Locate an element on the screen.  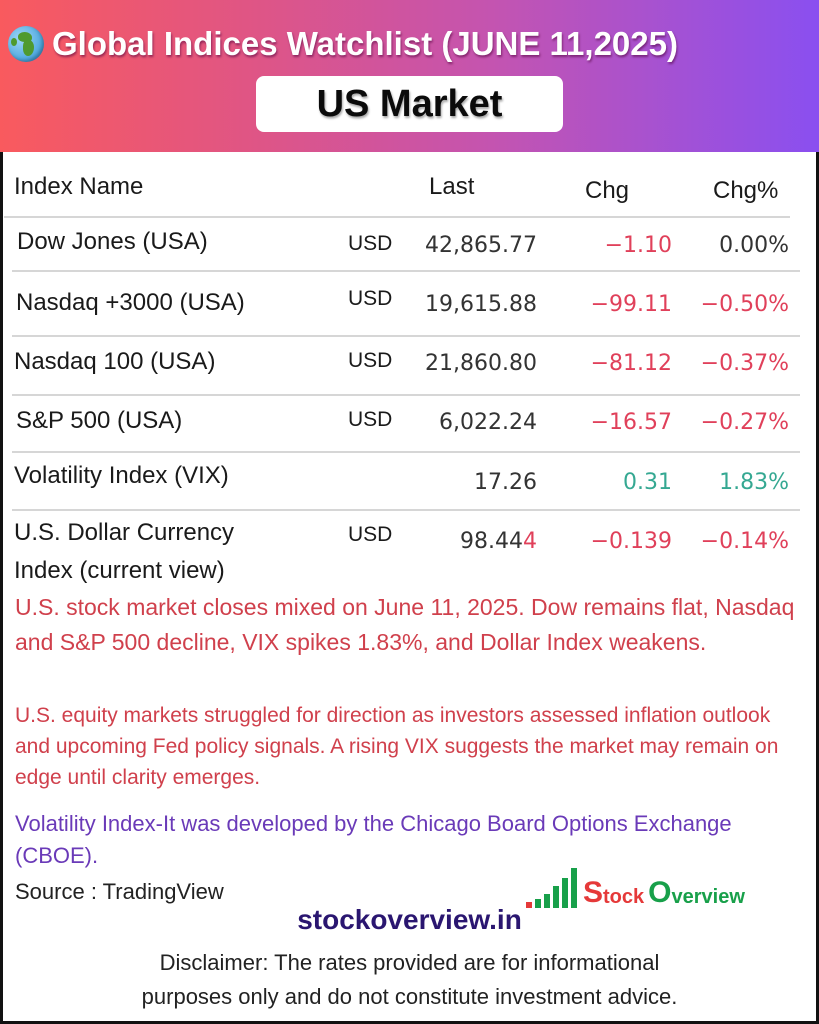
index-name: Nasdaq 100 (USA) is located at coordinates (115, 361).